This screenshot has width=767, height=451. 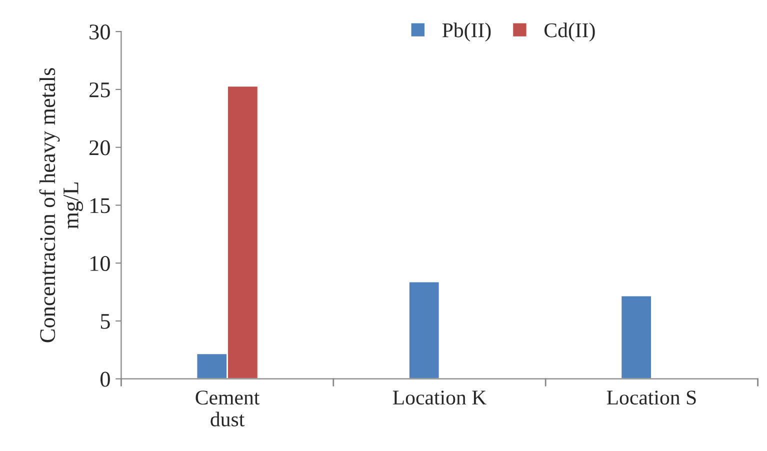 What do you see at coordinates (100, 32) in the screenshot?
I see `y-tick-label: 30` at bounding box center [100, 32].